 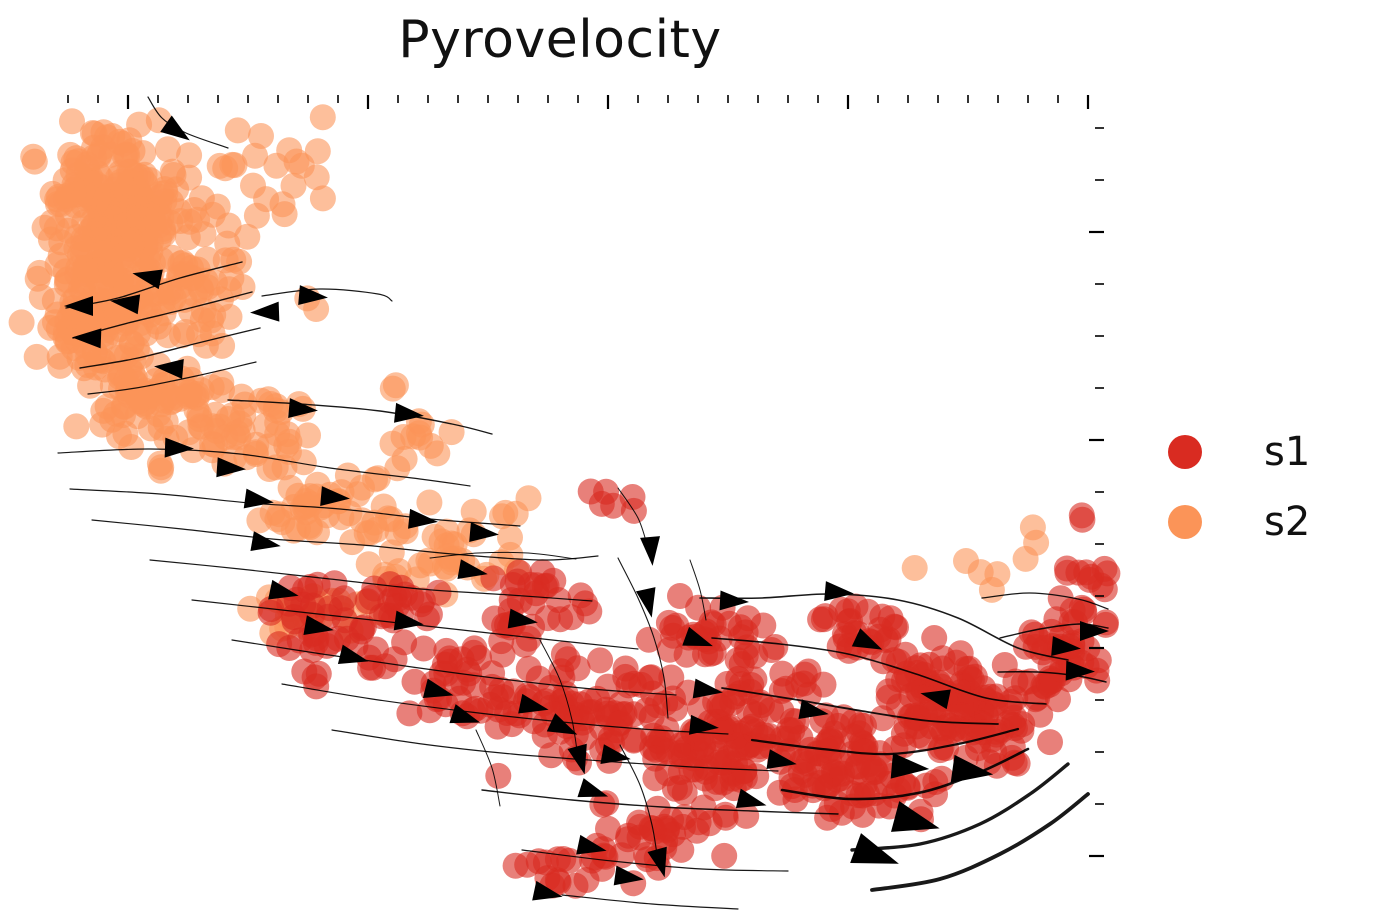 I want to click on legend-swatch-s2, so click(x=1185, y=522).